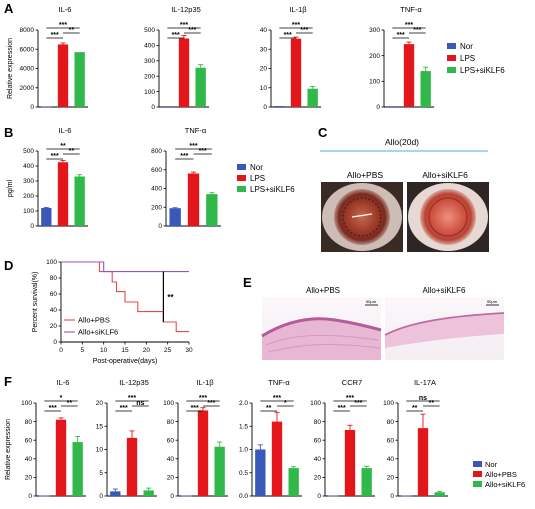 This screenshot has height=509, width=535. Describe the element at coordinates (27, 88) in the screenshot. I see `y-tick-label: 2000` at that location.